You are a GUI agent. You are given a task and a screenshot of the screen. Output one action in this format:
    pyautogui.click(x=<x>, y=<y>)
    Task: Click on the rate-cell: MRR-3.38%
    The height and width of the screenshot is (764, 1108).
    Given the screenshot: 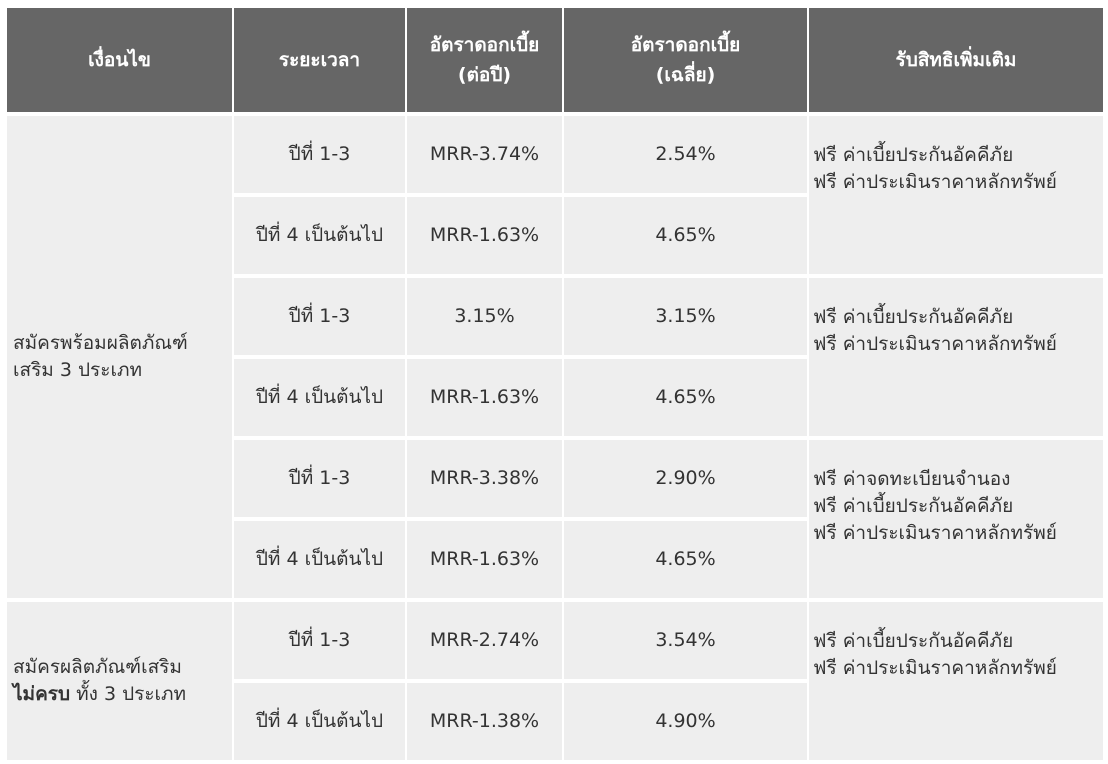 What is the action you would take?
    pyautogui.click(x=484, y=478)
    